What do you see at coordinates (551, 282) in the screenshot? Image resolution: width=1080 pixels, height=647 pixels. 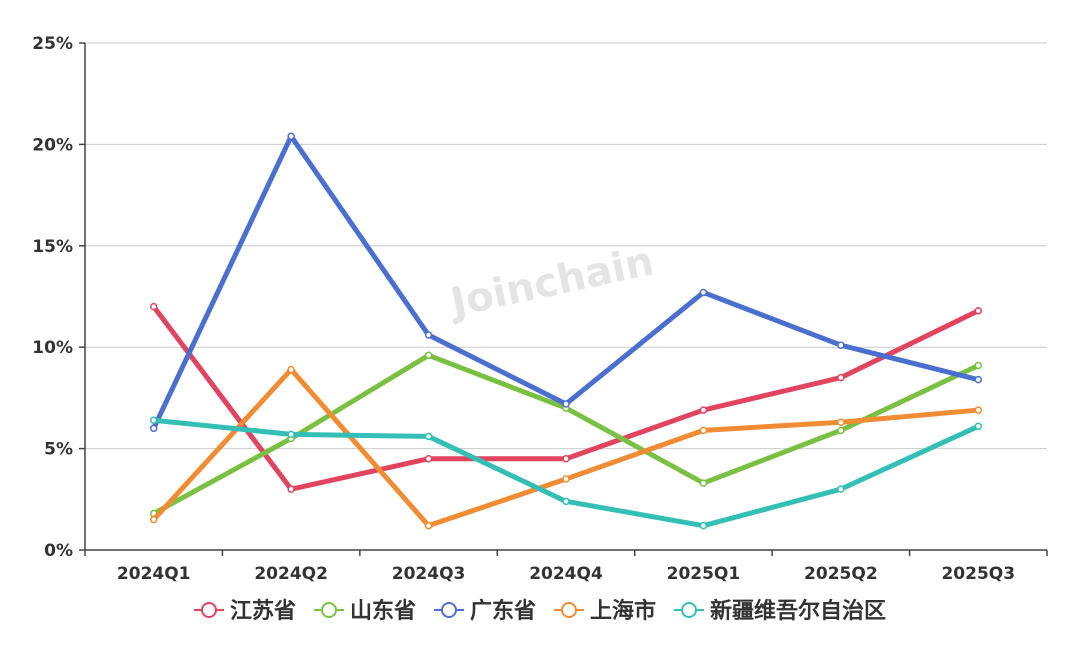 I see `watermark-text: Joinchain` at bounding box center [551, 282].